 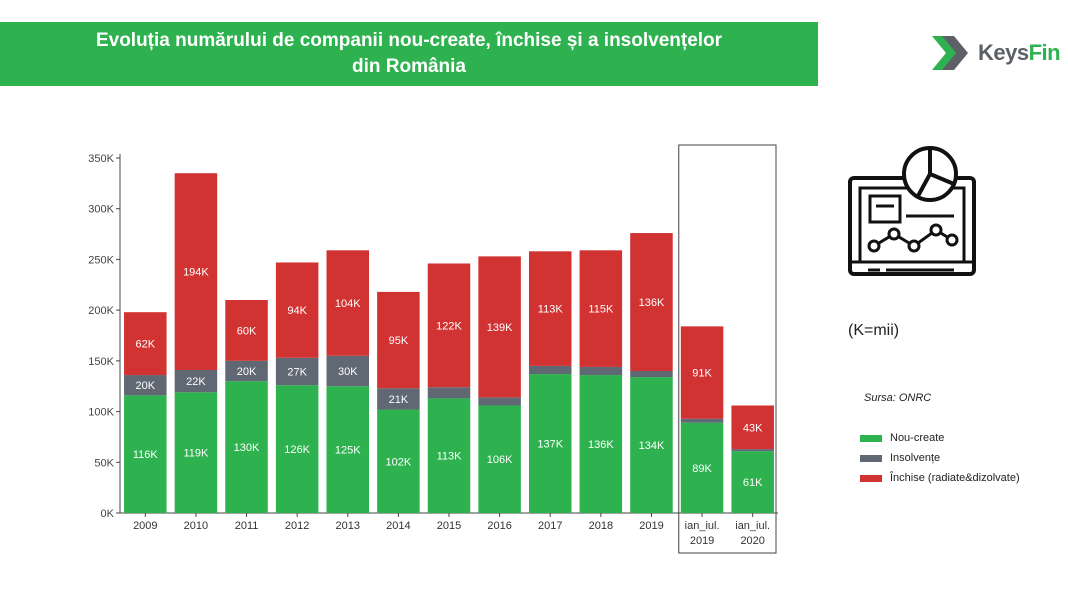 I want to click on y-tick-label: 300K, so click(x=101, y=210).